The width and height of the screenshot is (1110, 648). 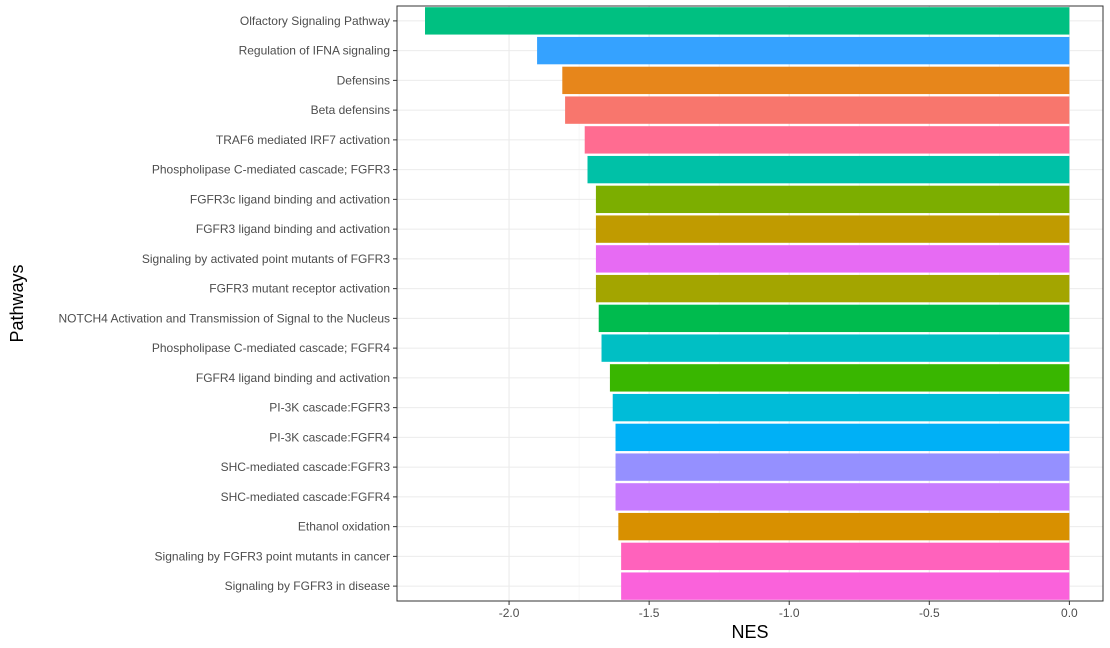 I want to click on y-tick-label: Signaling by FGFR3 in disease, so click(x=308, y=586).